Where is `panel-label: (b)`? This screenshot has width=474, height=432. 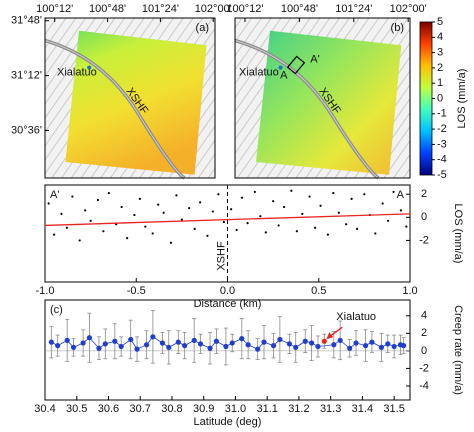 panel-label: (b) is located at coordinates (397, 28).